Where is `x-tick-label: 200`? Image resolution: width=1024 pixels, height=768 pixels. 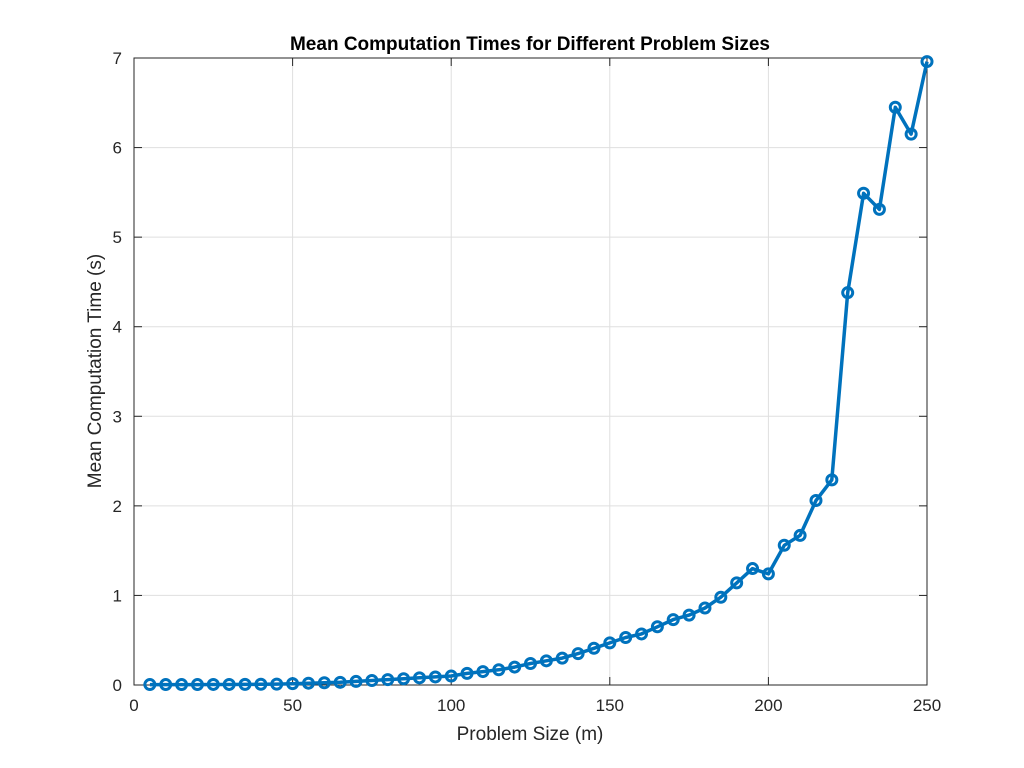 x-tick-label: 200 is located at coordinates (768, 705).